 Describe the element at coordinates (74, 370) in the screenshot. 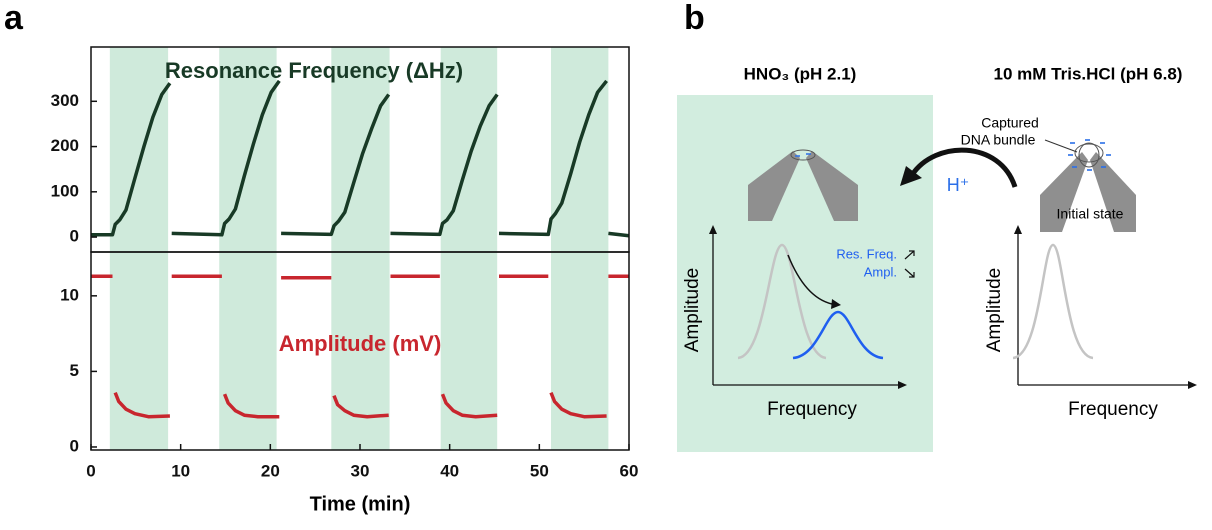

I see `y-tick-label: 5` at that location.